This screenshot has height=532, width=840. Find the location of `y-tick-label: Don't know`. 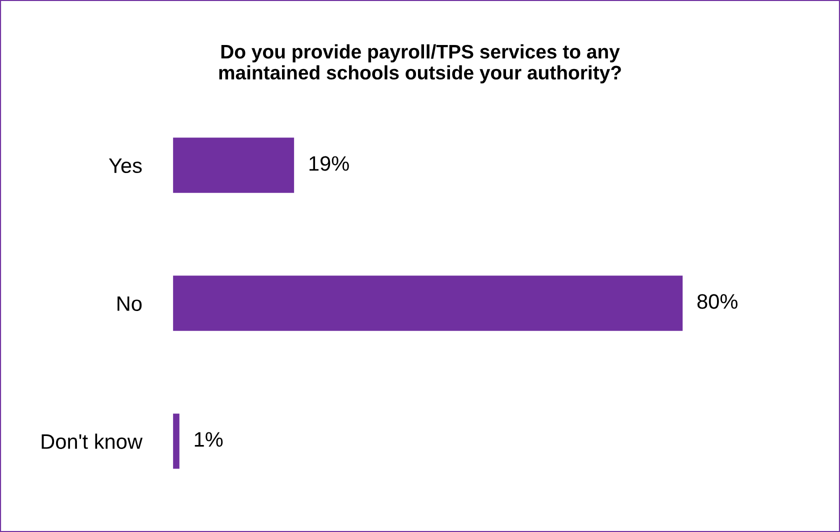

y-tick-label: Don't know is located at coordinates (92, 441).